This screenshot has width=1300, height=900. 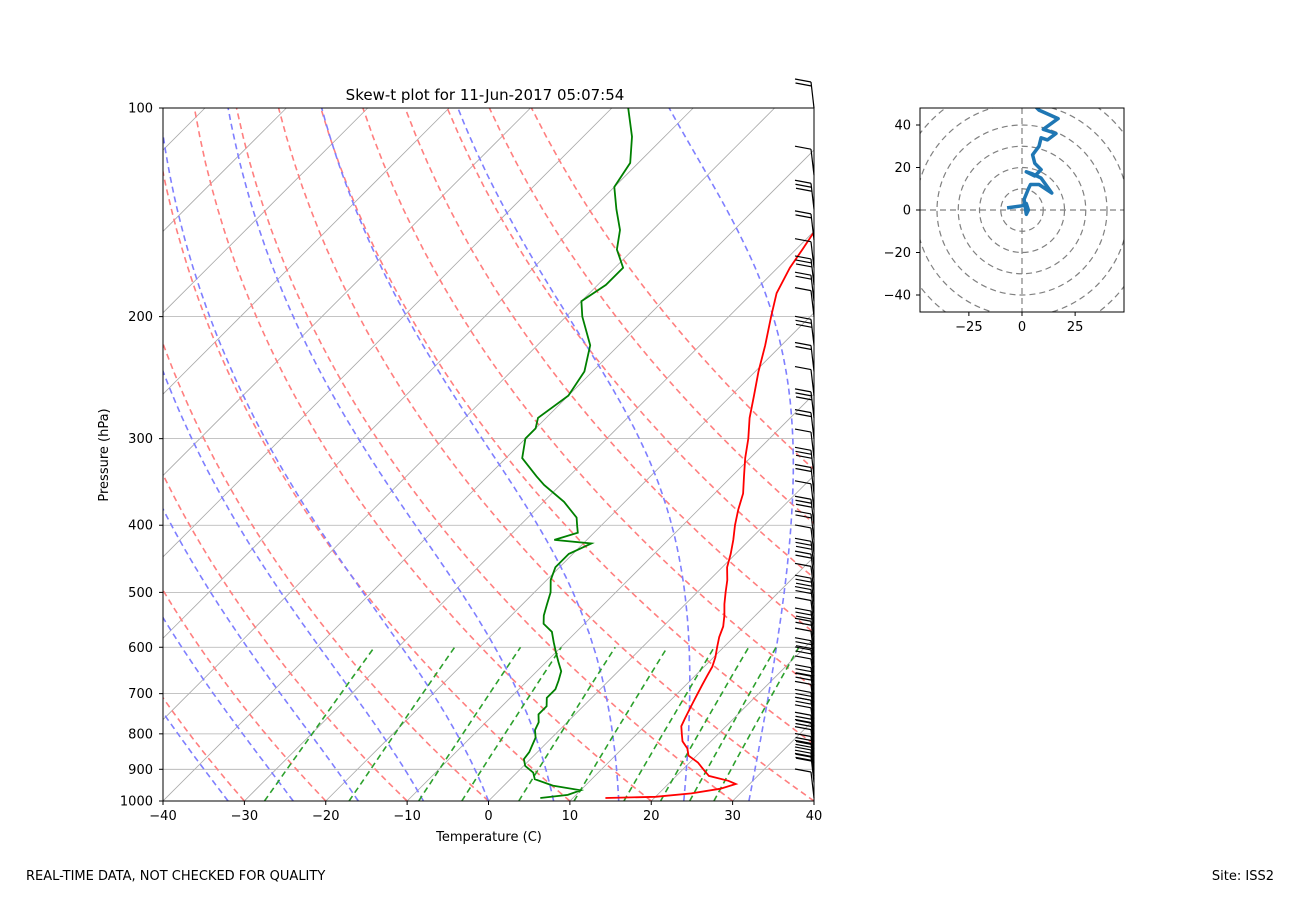 I want to click on y-tick-label: 600, so click(x=140, y=648).